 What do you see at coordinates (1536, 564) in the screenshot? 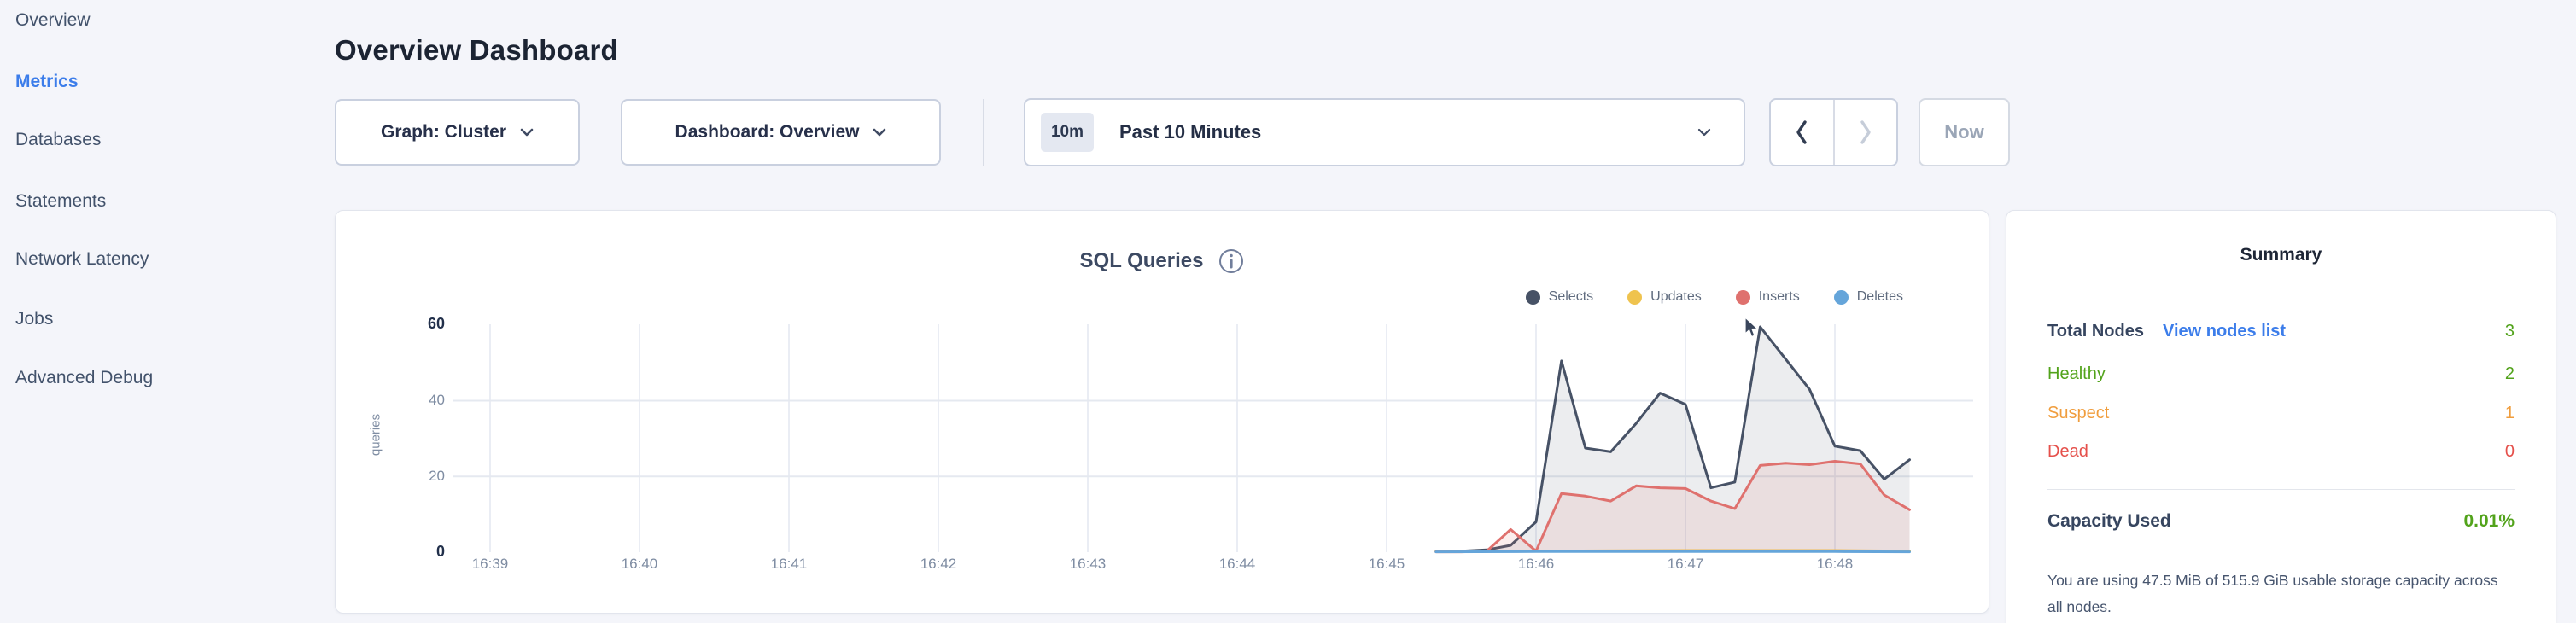
I see `x-tick: 16:46` at bounding box center [1536, 564].